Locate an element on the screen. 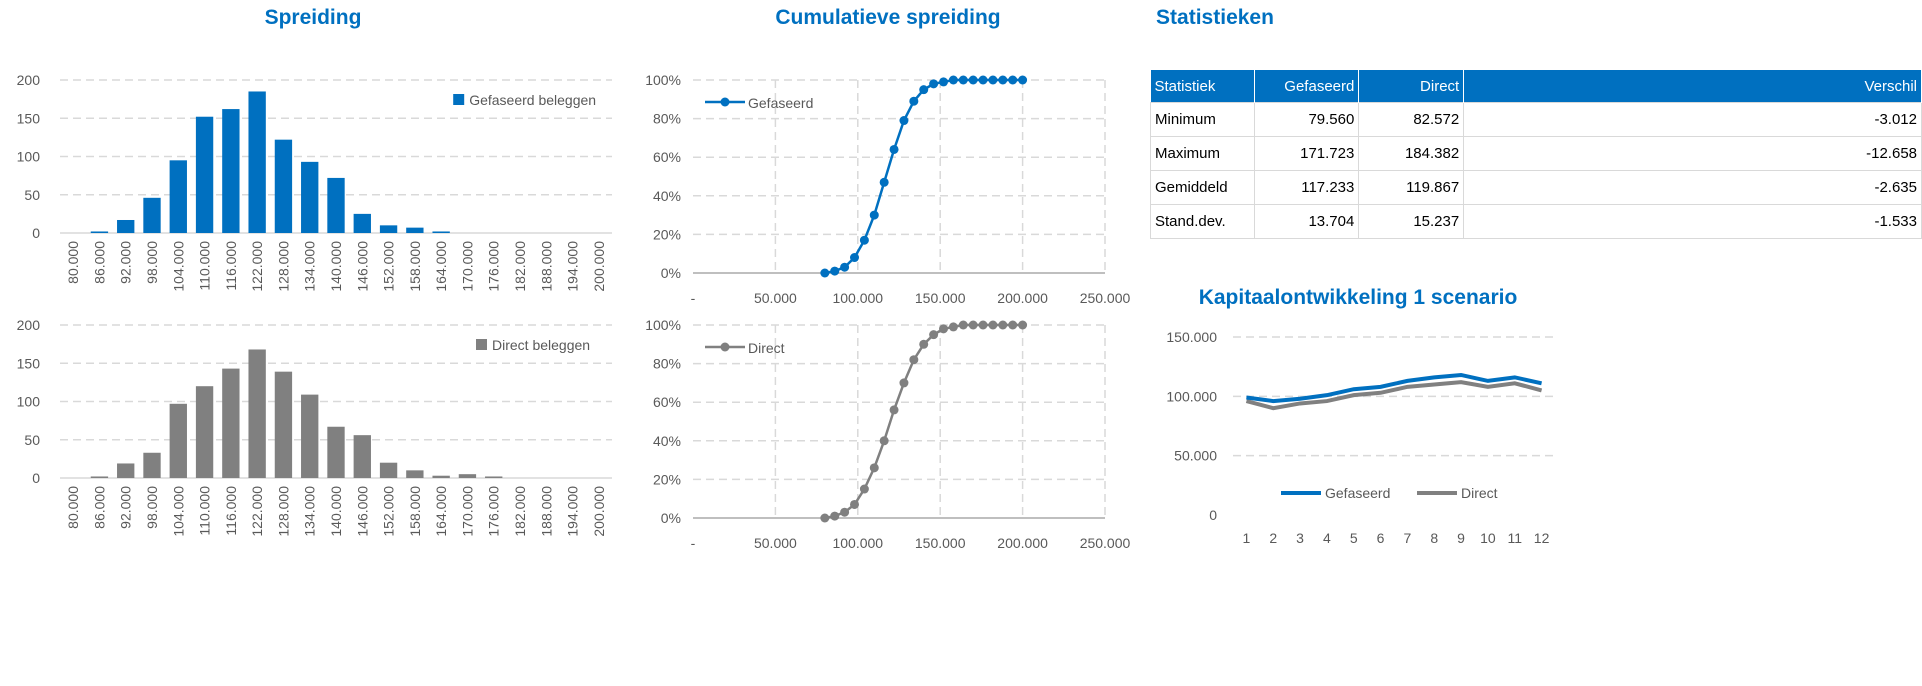 This screenshot has width=1922, height=686. cum-gefaseerd-xtick-label: - is located at coordinates (693, 298).